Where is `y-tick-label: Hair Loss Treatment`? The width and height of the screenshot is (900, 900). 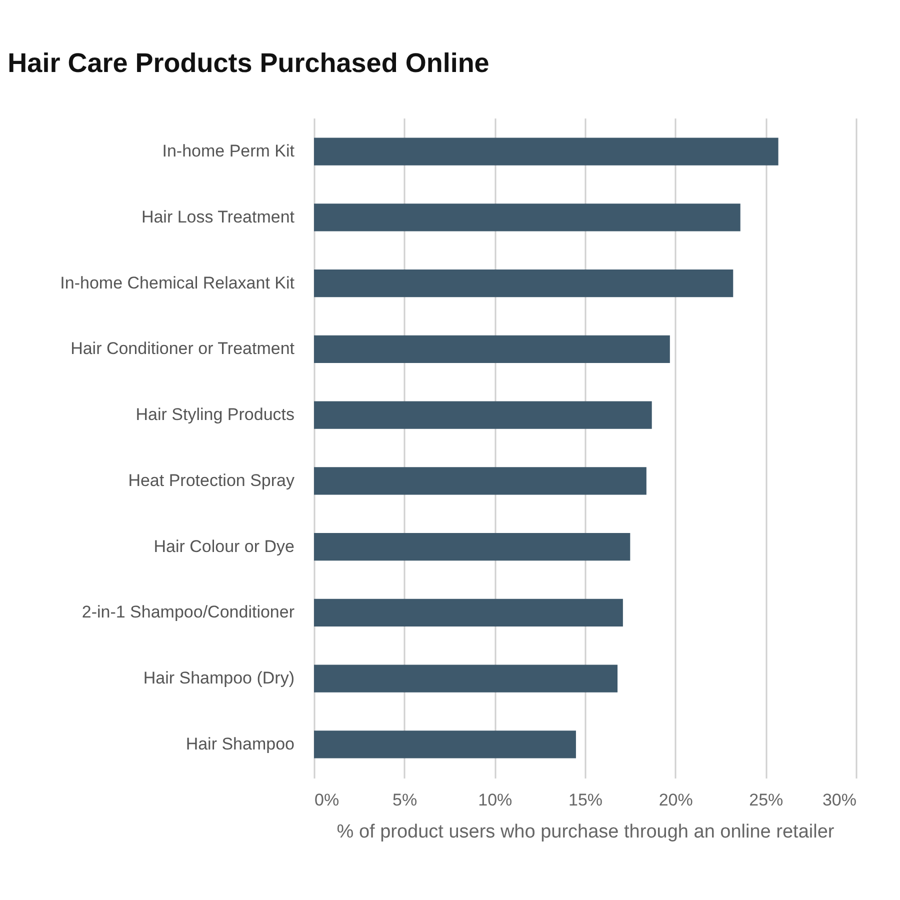 y-tick-label: Hair Loss Treatment is located at coordinates (218, 216).